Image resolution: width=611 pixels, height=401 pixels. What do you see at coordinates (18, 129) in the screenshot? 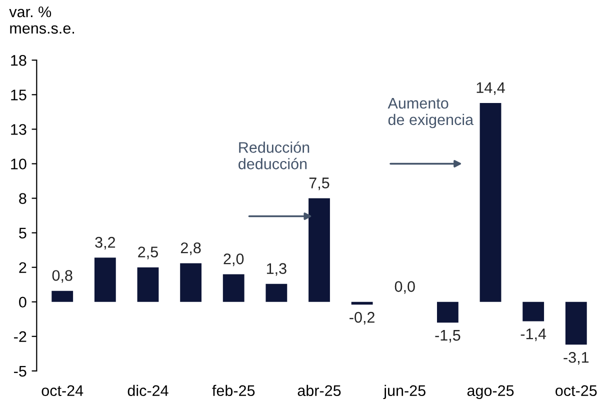
I see `y-tick-label: 13` at bounding box center [18, 129].